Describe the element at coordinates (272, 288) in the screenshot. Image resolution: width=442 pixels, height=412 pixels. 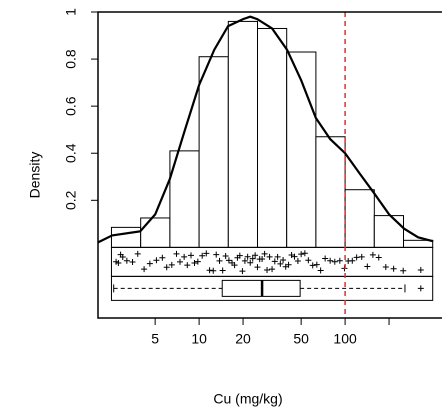
I see `boxplot-panel` at that location.